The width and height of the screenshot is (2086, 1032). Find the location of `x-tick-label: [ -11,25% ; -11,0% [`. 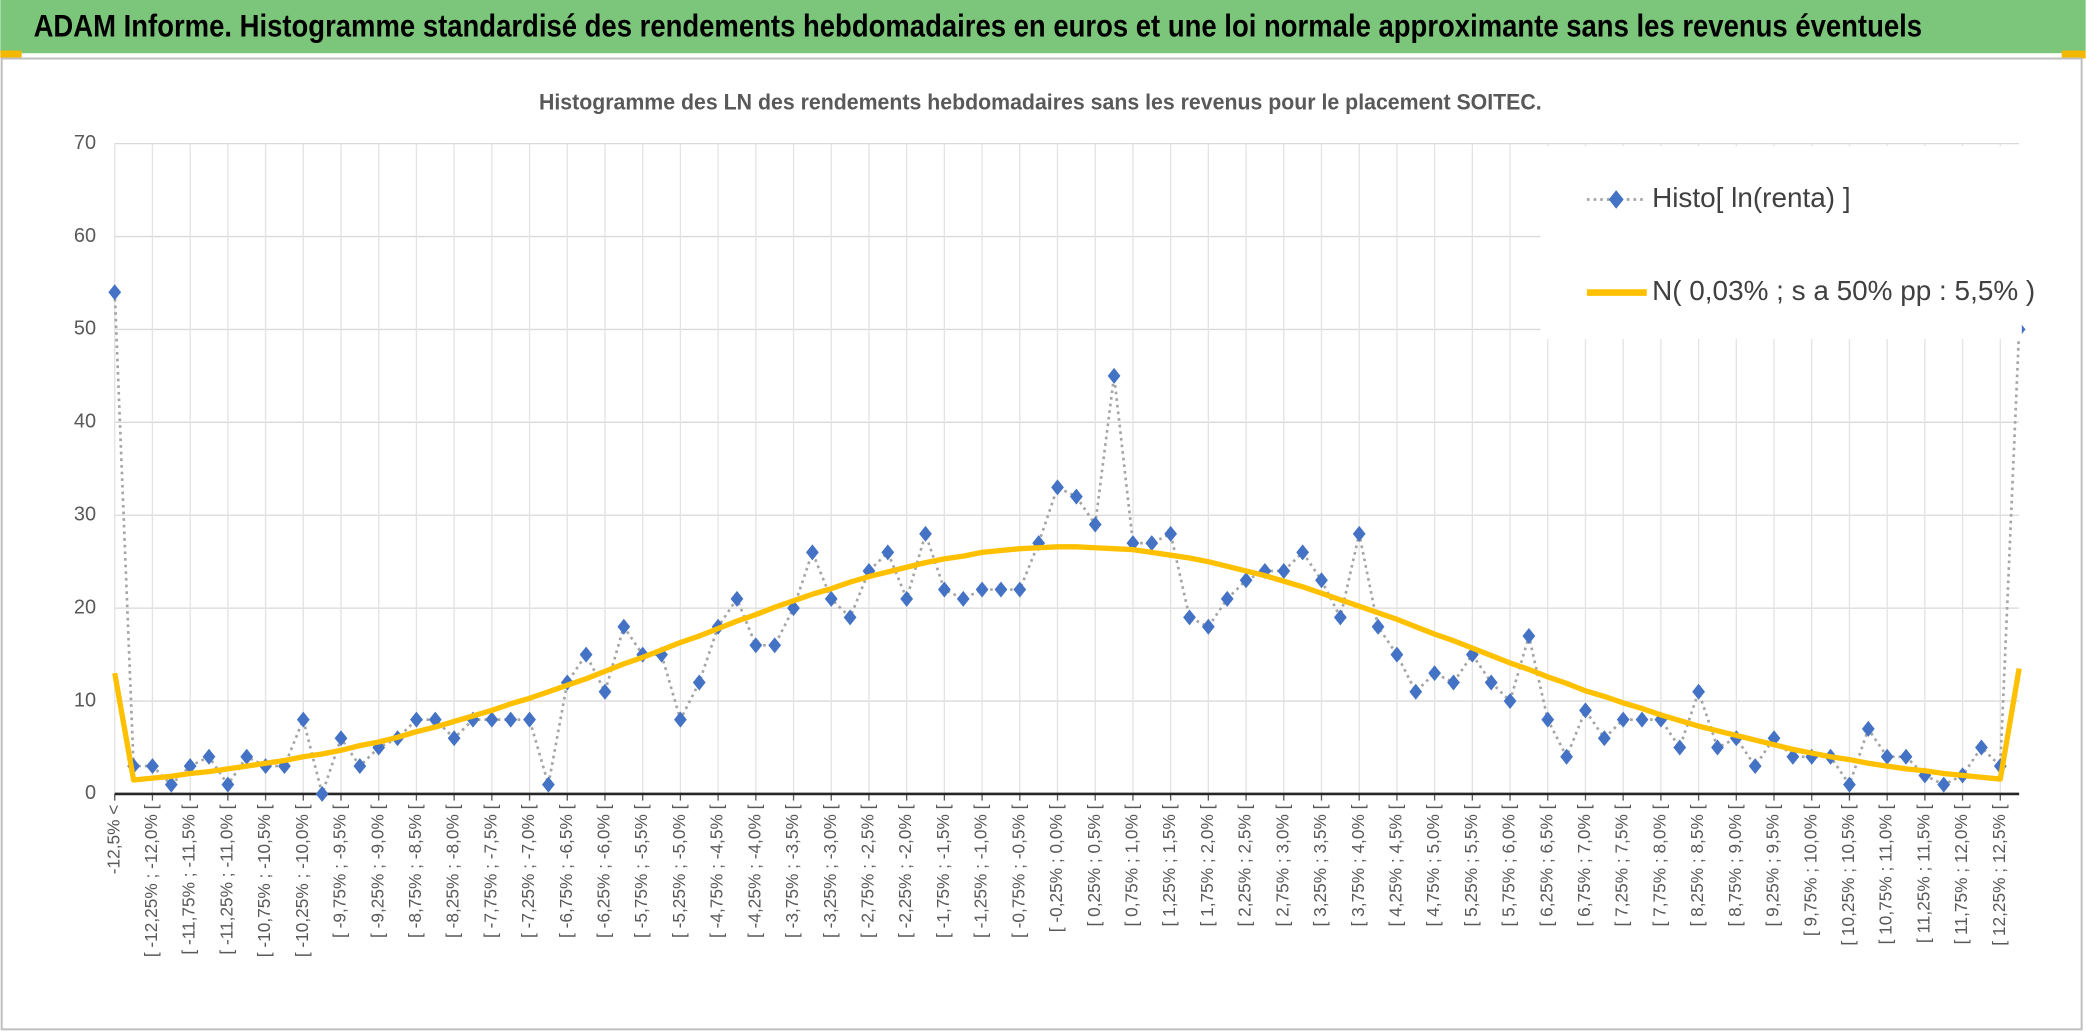

x-tick-label: [ -11,25% ; -11,0% [ is located at coordinates (226, 879).